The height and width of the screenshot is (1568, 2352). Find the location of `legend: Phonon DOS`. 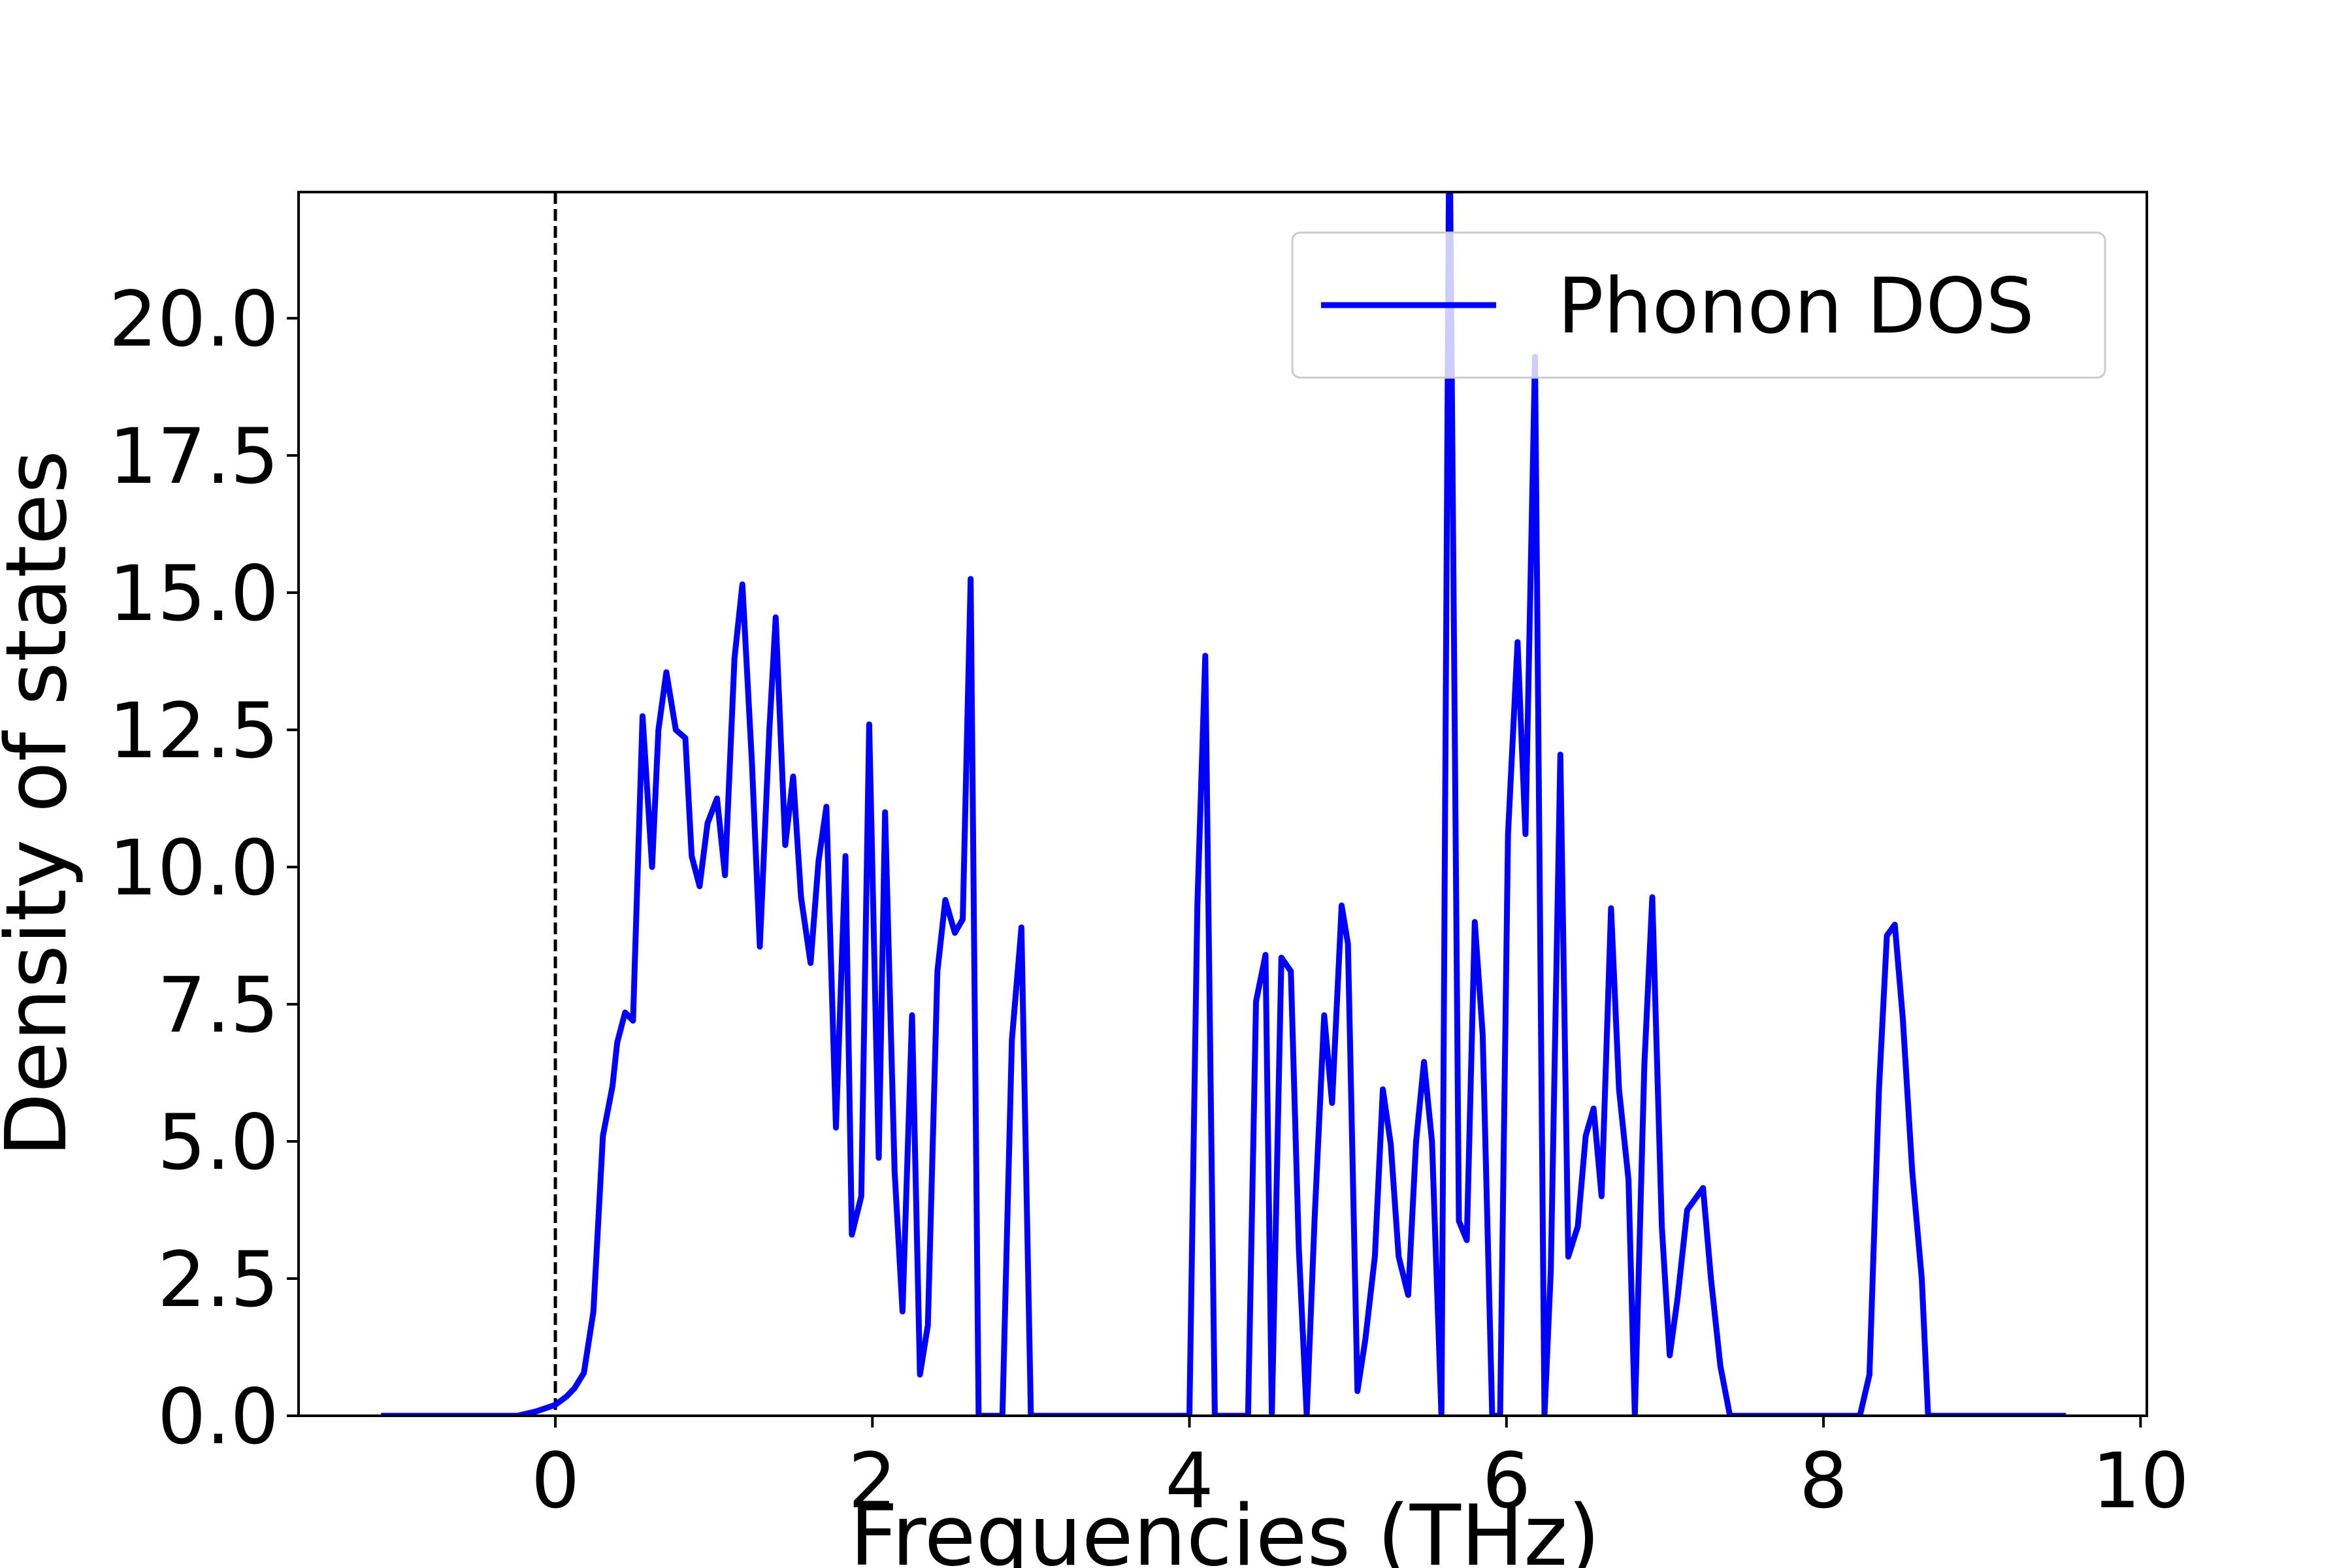

legend: Phonon DOS is located at coordinates (1698, 305).